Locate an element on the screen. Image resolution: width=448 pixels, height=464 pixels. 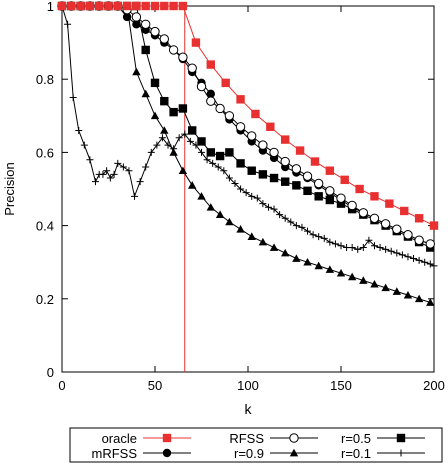
legend-label: oracle is located at coordinates (119, 438).